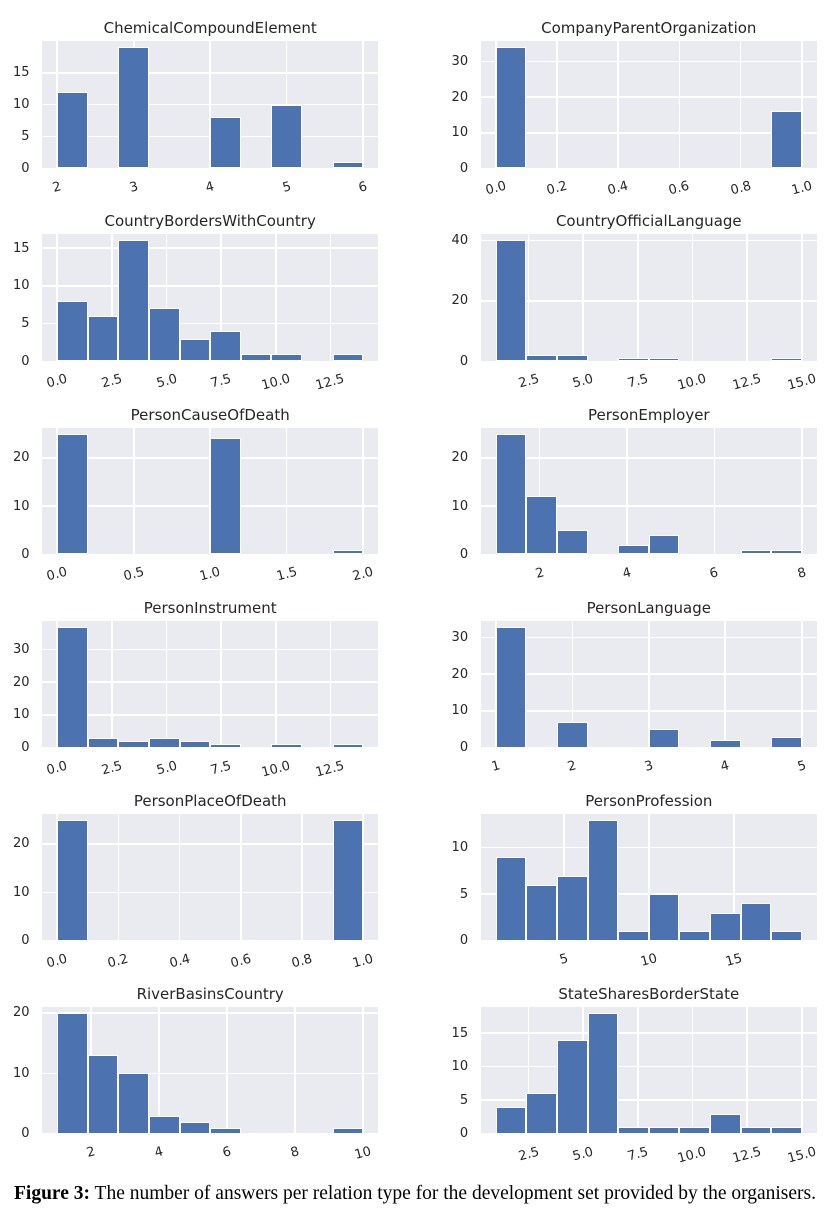  What do you see at coordinates (302, 961) in the screenshot?
I see `x-tick-label: 0.8` at bounding box center [302, 961].